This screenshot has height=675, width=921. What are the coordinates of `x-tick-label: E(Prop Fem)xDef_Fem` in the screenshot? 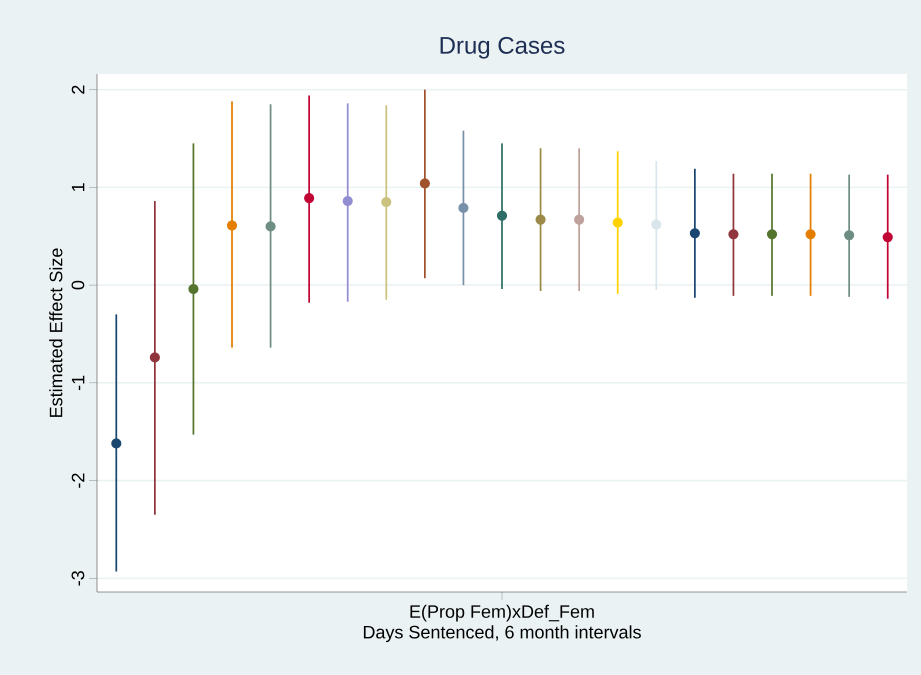 It's located at (502, 613).